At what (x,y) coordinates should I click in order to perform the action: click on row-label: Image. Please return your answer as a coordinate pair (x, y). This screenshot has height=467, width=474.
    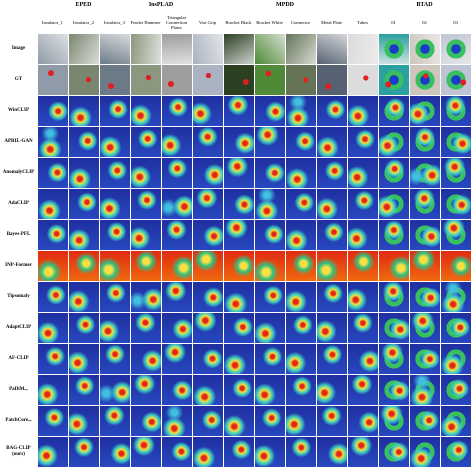
    Looking at the image, I should click on (18, 48).